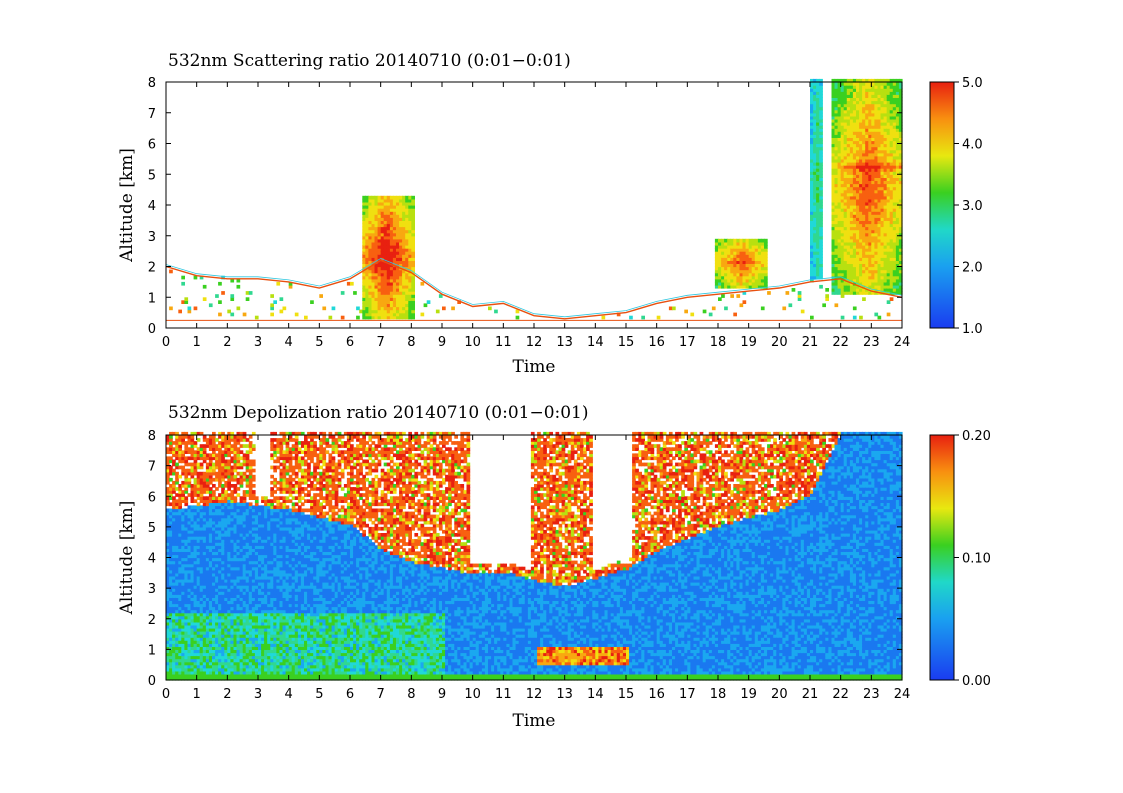 This screenshot has width=1123, height=793. Describe the element at coordinates (127, 205) in the screenshot. I see `y-axis-label: Altitude [km]` at that location.